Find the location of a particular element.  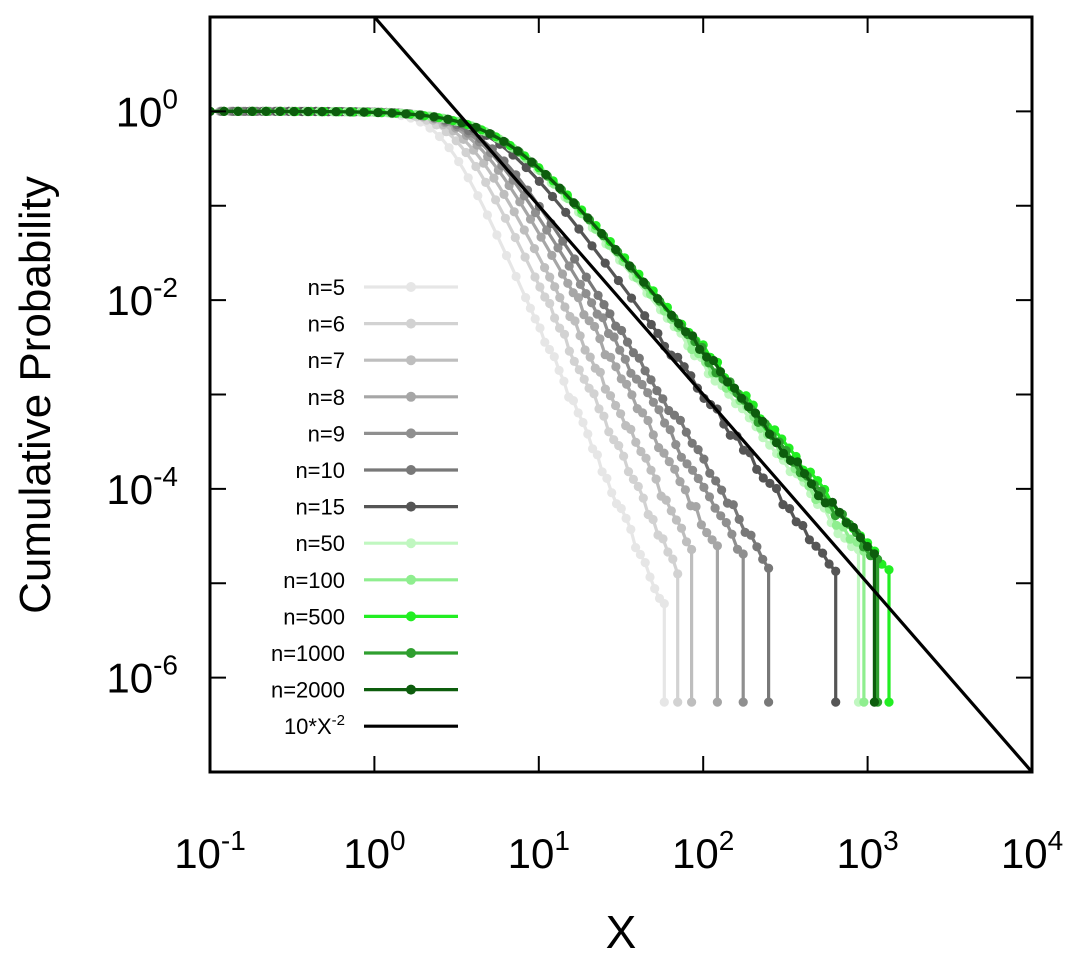

x-tick-label: 10⁰ is located at coordinates (374, 851).